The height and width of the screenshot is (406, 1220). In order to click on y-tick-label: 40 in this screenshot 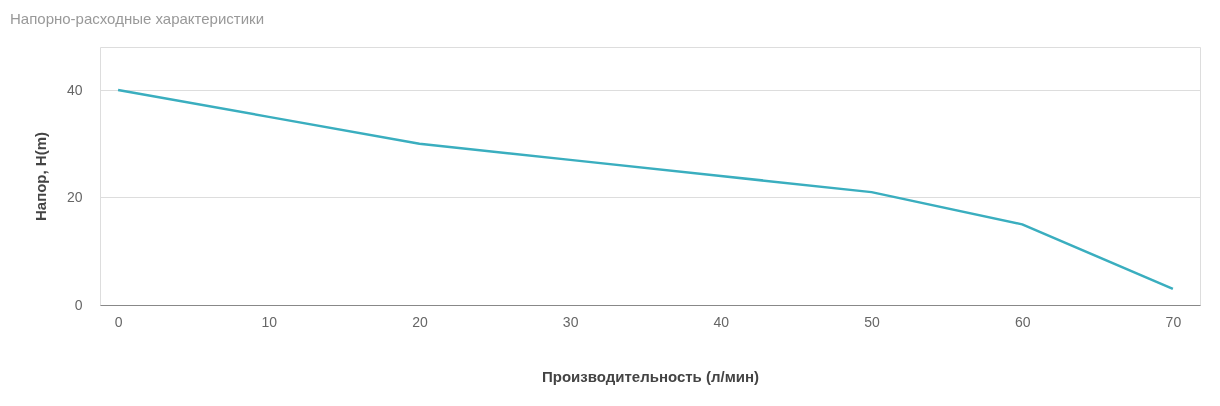, I will do `click(74, 89)`.